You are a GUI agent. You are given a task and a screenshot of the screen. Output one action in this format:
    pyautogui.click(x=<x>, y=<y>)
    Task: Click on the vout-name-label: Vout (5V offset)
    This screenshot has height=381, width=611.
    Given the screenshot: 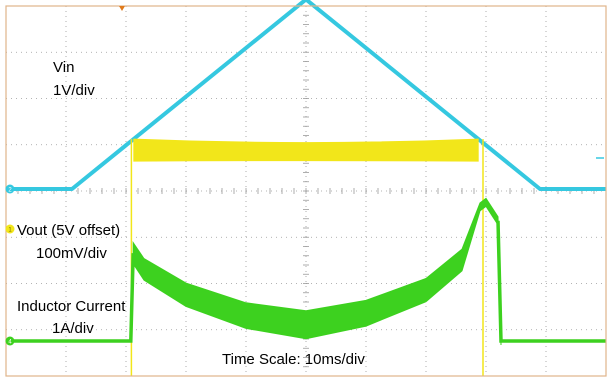 What is the action you would take?
    pyautogui.click(x=68, y=230)
    